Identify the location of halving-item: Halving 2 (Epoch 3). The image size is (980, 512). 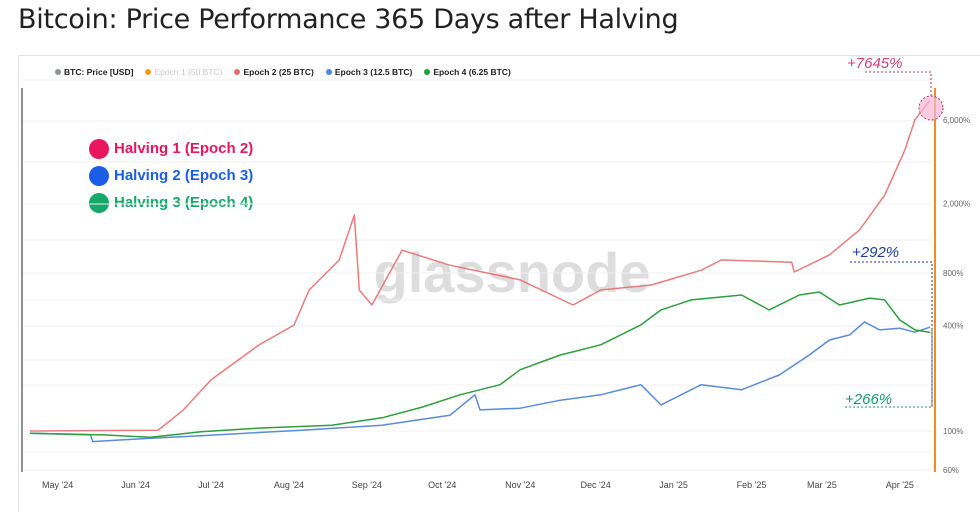
(171, 175).